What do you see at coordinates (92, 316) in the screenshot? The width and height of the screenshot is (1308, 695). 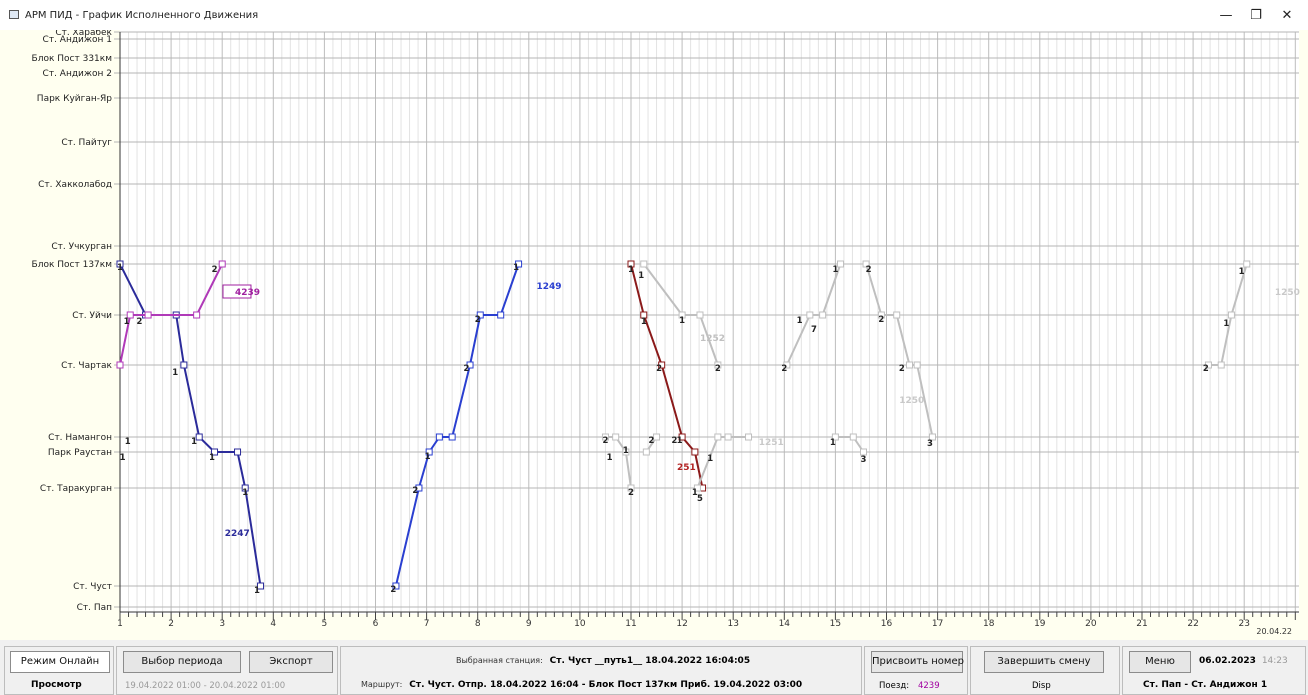 I see `station-label: Ст. Уйчи` at bounding box center [92, 316].